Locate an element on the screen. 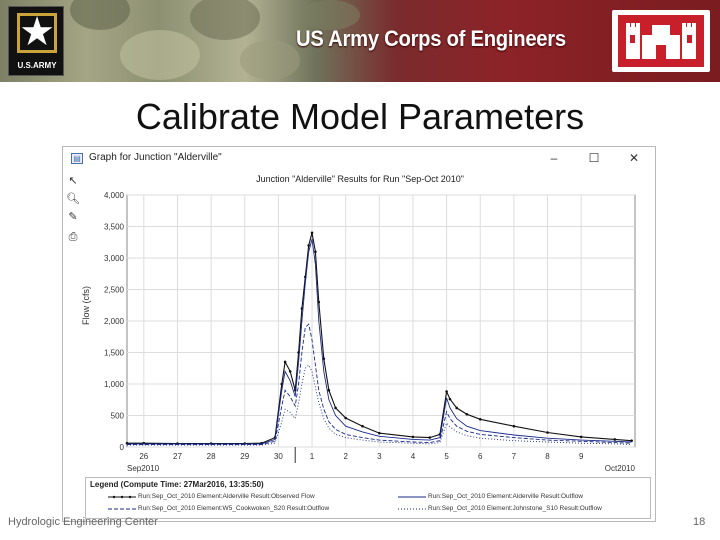 Image resolution: width=720 pixels, height=540 pixels. y-tick-label: 500 is located at coordinates (118, 416).